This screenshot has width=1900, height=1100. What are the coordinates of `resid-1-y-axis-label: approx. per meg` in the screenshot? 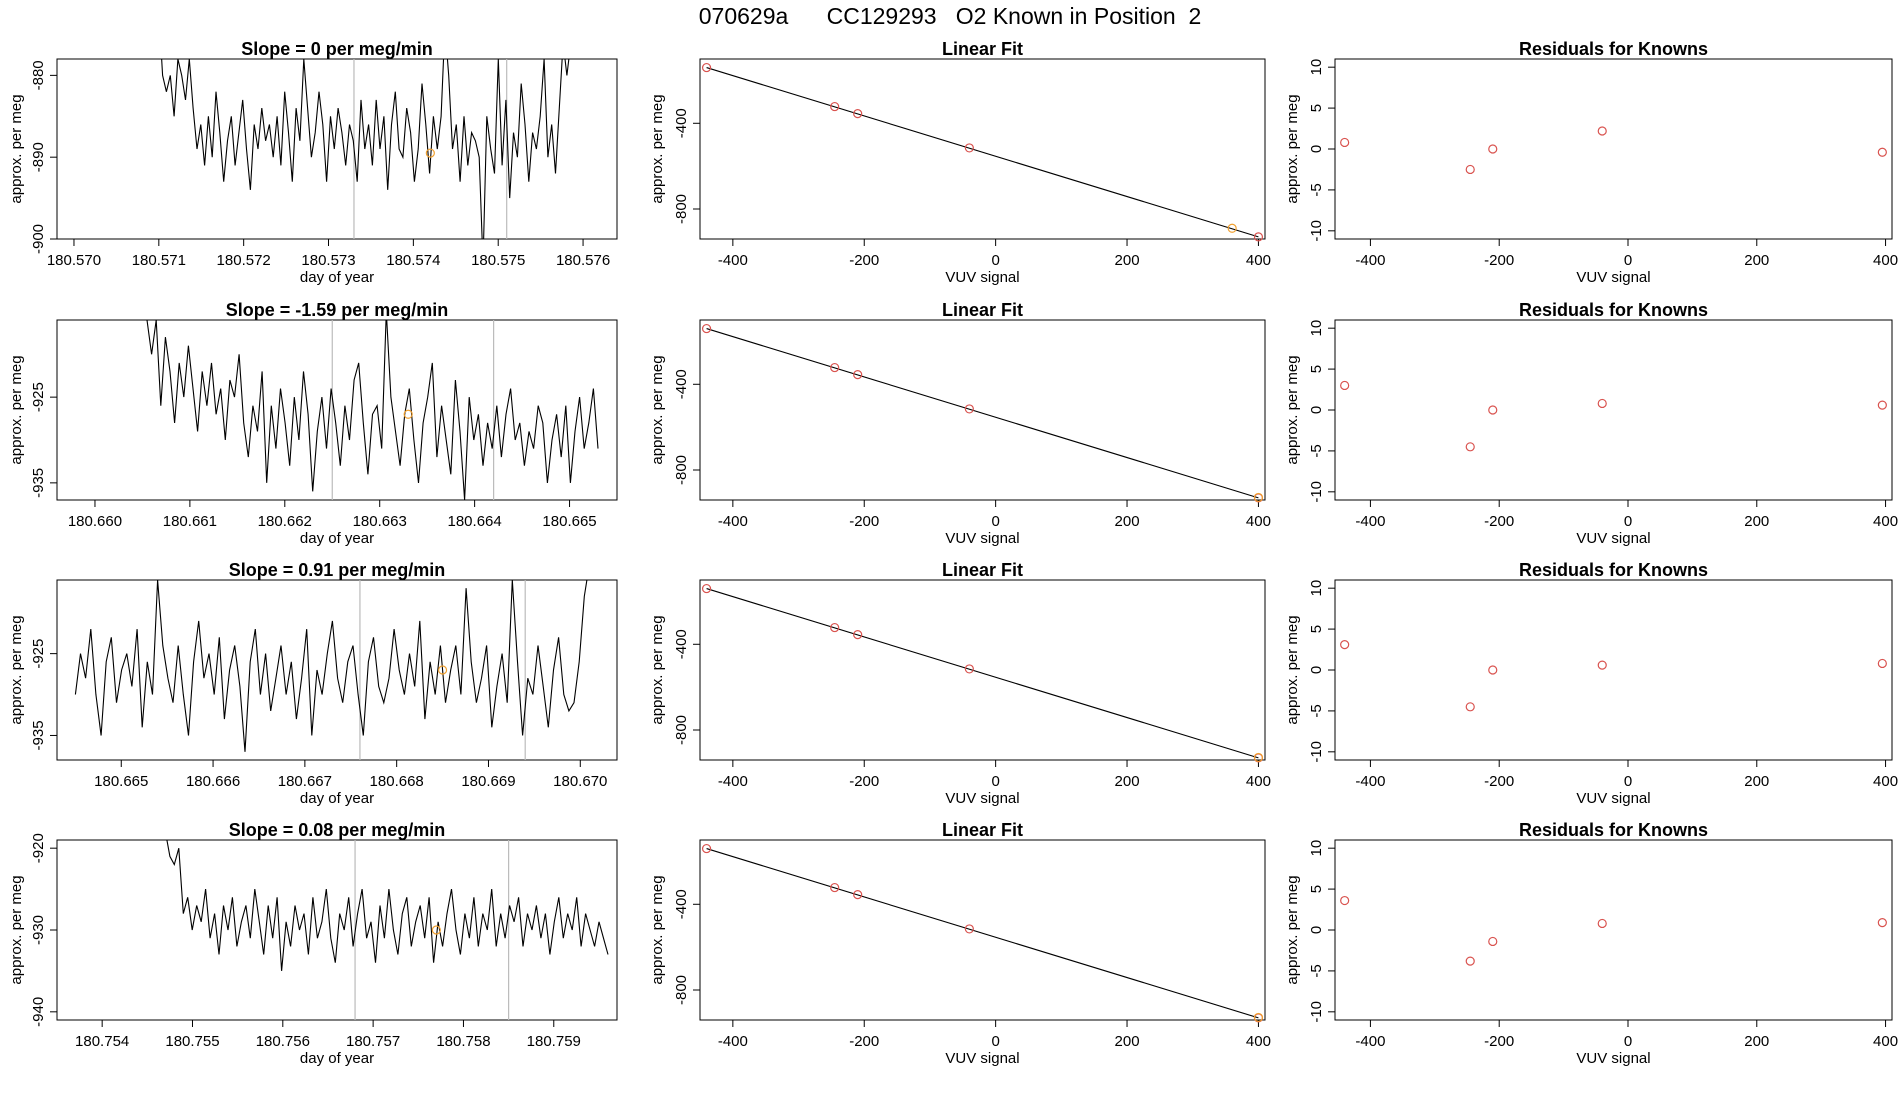 It's located at (1292, 409).